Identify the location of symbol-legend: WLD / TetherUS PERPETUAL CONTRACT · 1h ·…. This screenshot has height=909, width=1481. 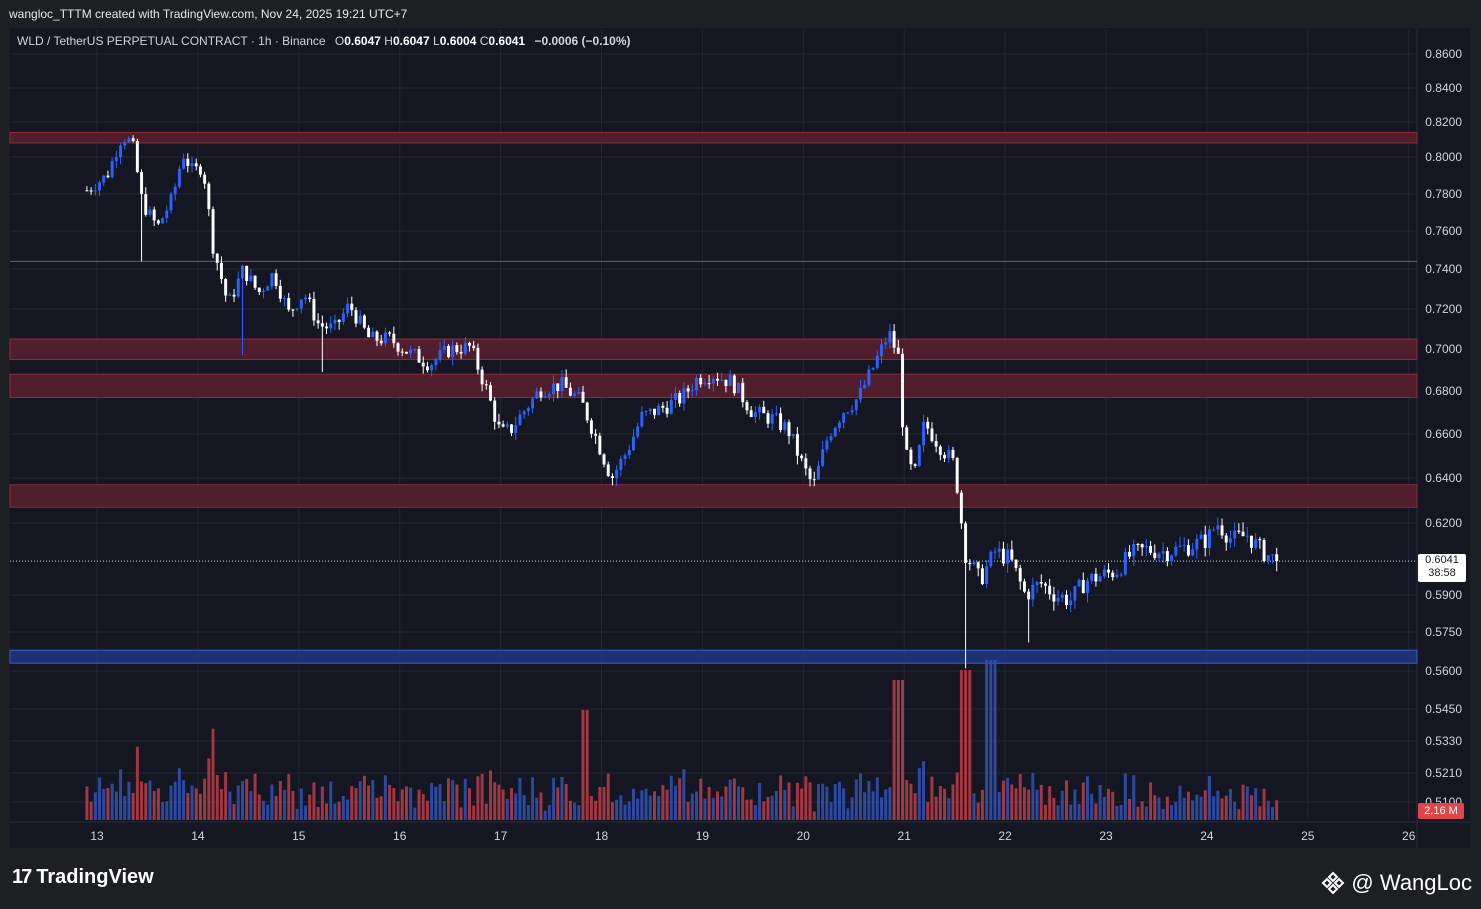
(324, 41).